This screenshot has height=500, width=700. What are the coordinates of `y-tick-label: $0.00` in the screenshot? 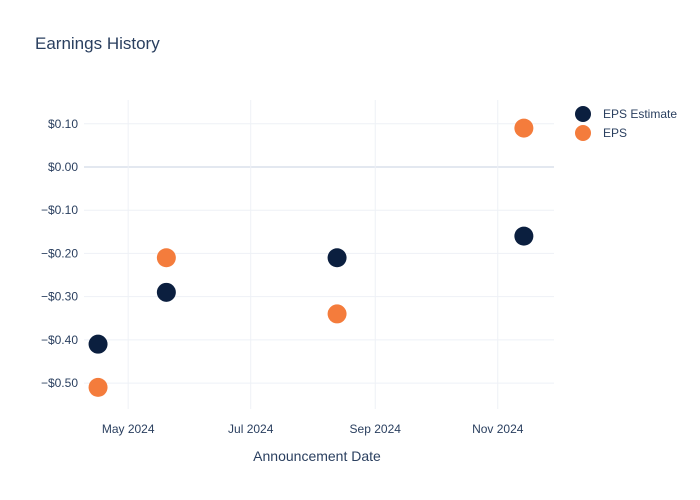 It's located at (63, 167).